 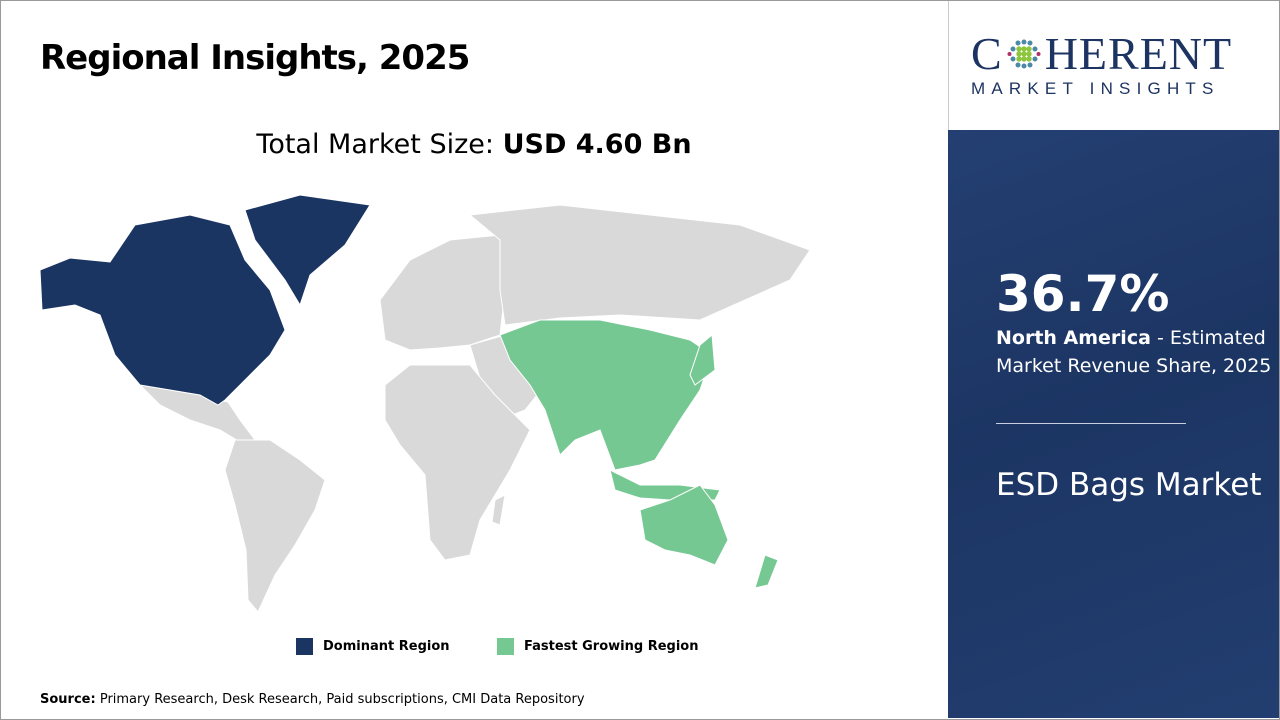 What do you see at coordinates (255, 58) in the screenshot?
I see `page-title: Regional Insights, 2025` at bounding box center [255, 58].